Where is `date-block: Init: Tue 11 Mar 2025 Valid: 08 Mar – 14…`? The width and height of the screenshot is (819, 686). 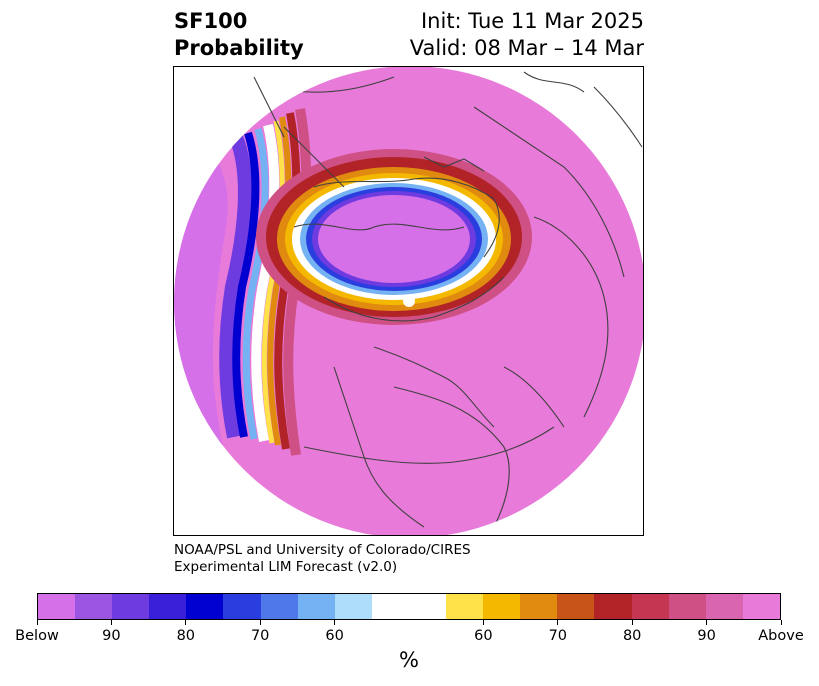
date-block: Init: Tue 11 Mar 2025 Valid: 08 Mar – 14… is located at coordinates (527, 35).